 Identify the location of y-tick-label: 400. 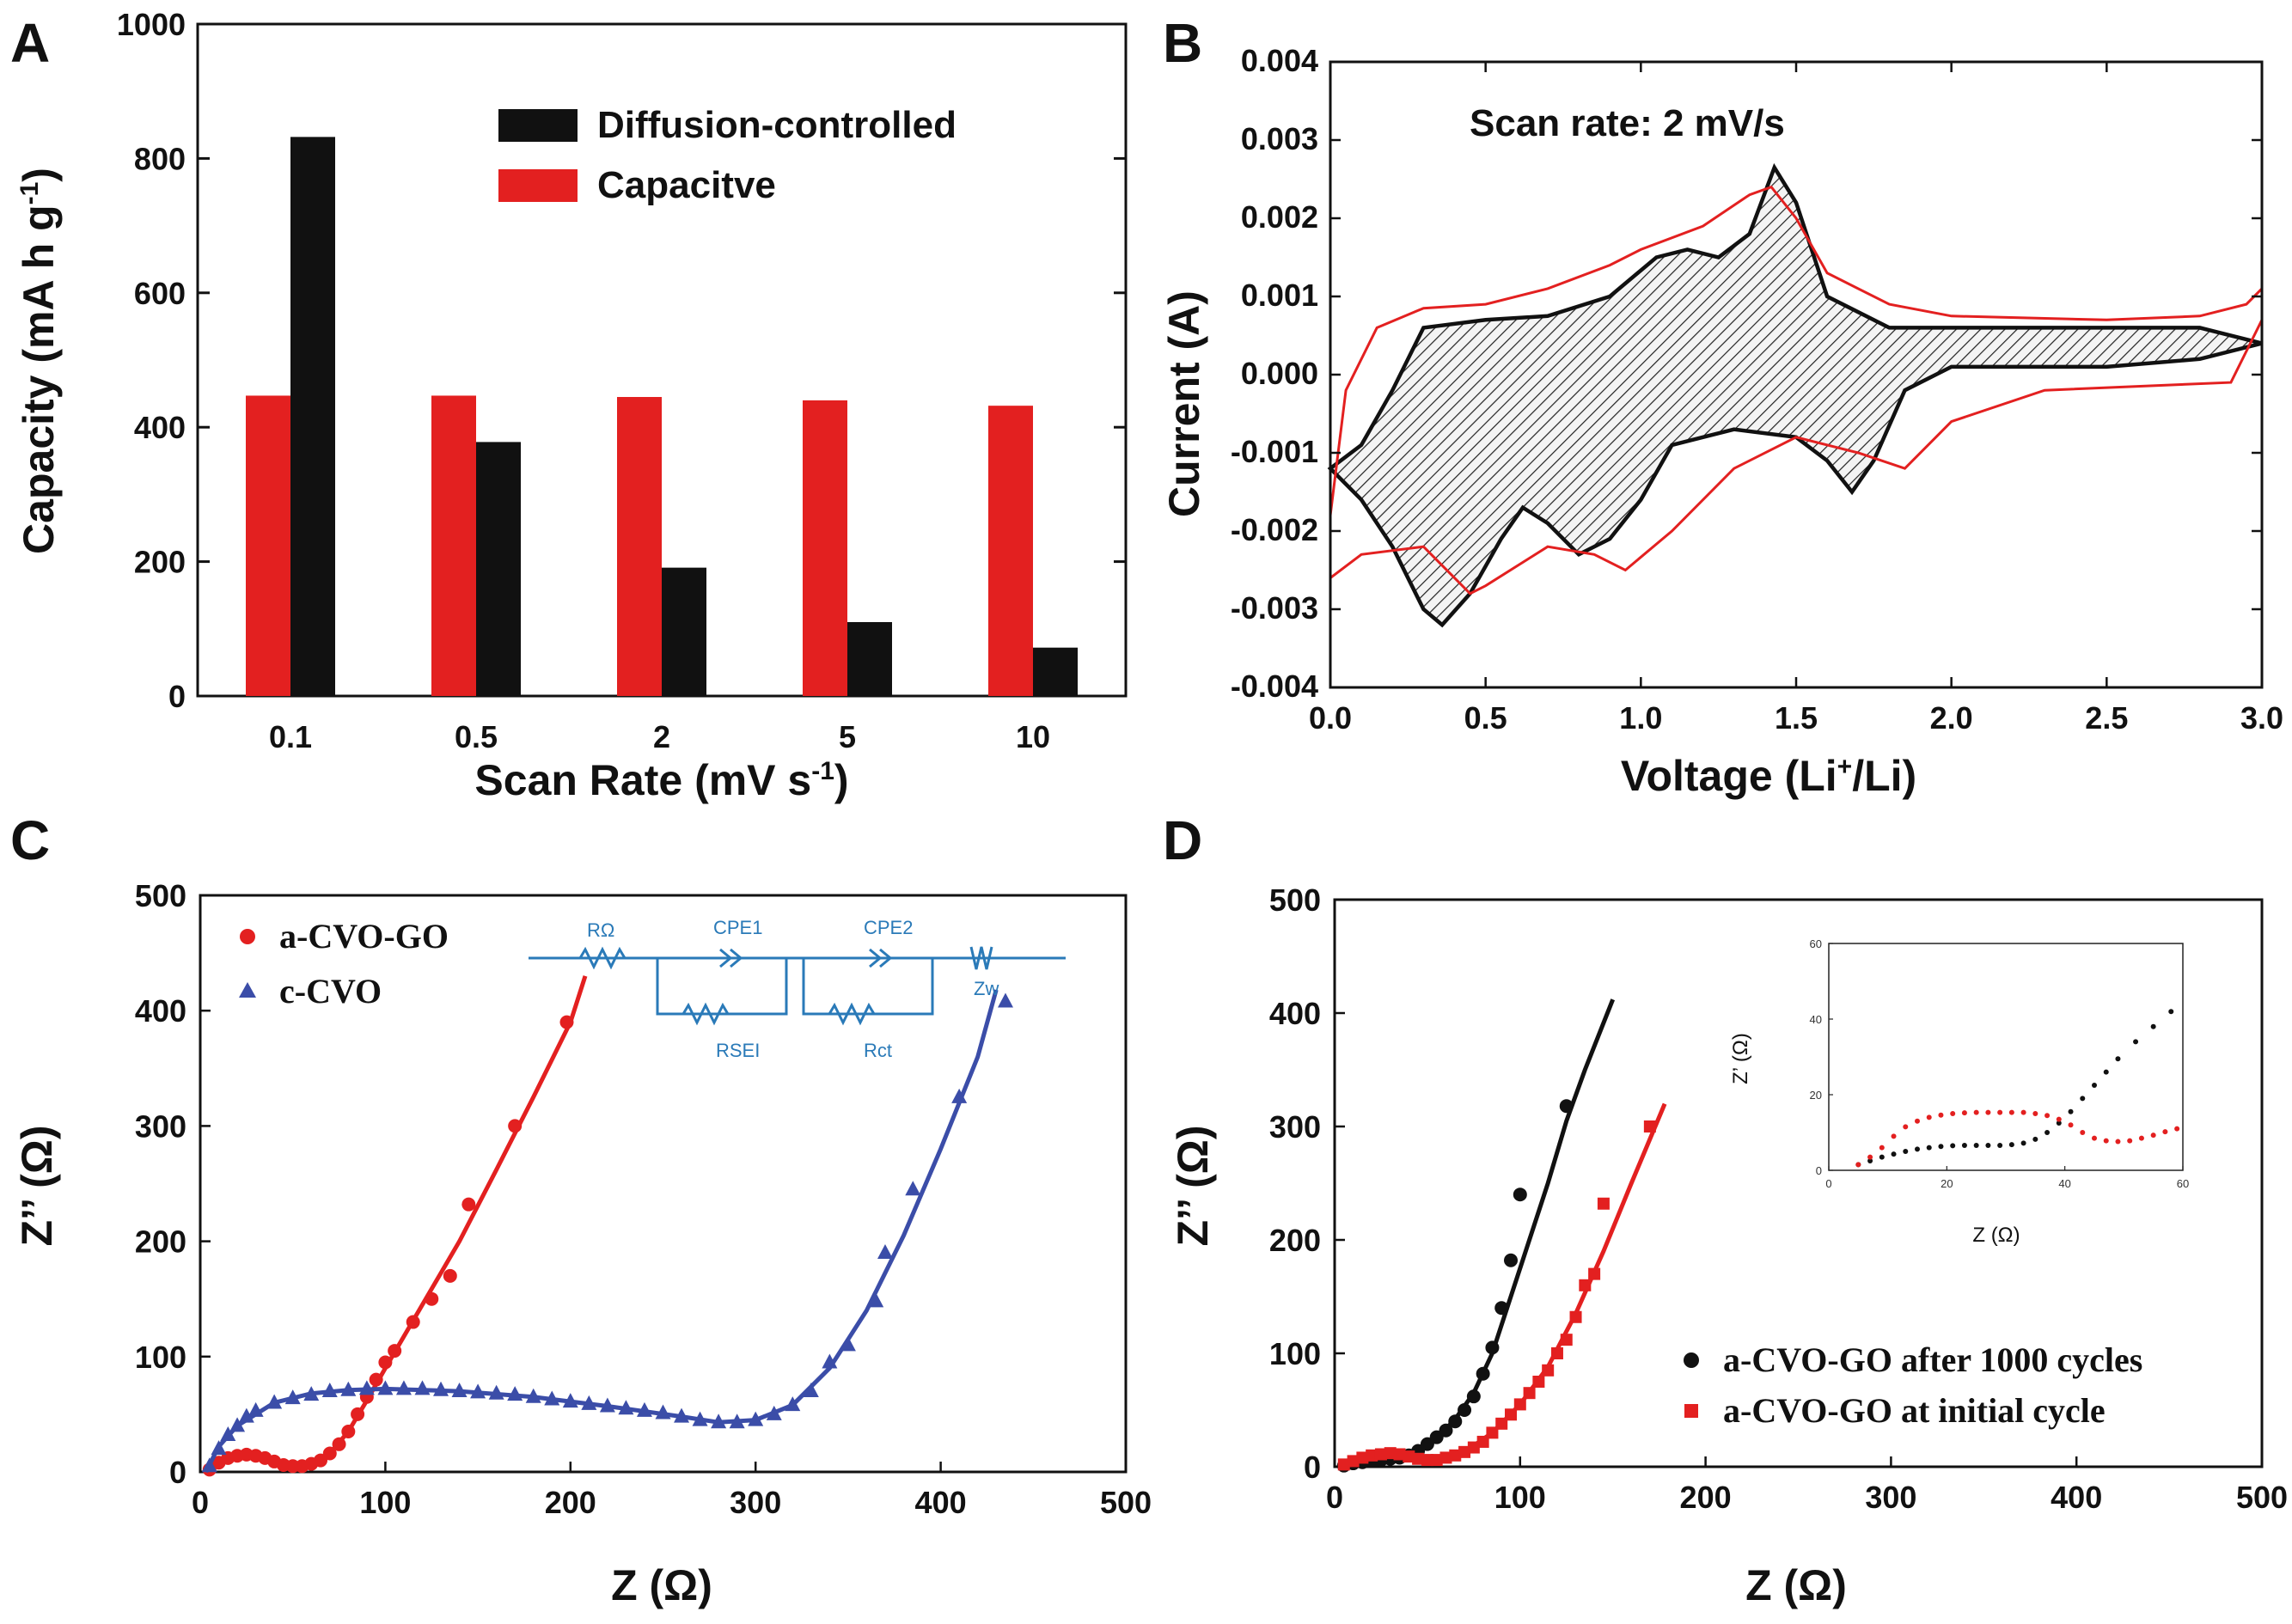
(160, 1011).